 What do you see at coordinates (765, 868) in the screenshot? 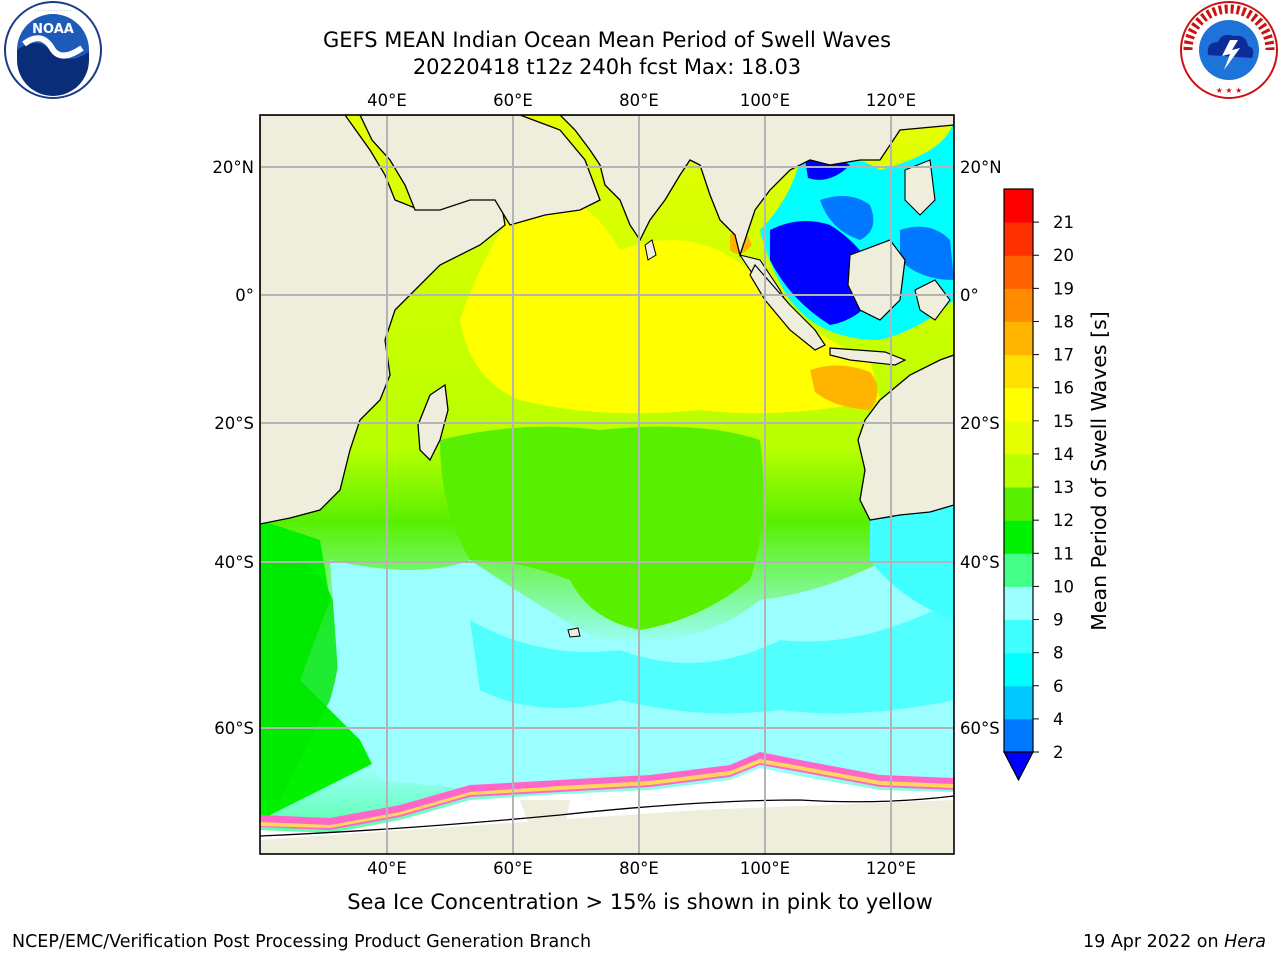
I see `lon-label-bottom-100e: 100°E` at bounding box center [765, 868].